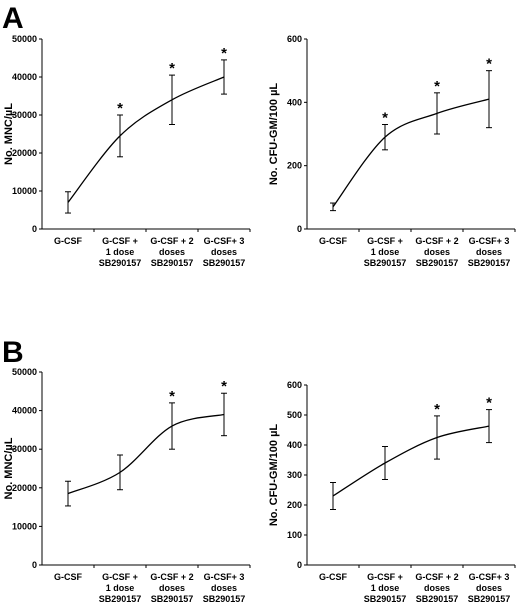 This screenshot has height=605, width=520. What do you see at coordinates (120, 577) in the screenshot?
I see `b-mnc-category-label: G-CSF +` at bounding box center [120, 577].